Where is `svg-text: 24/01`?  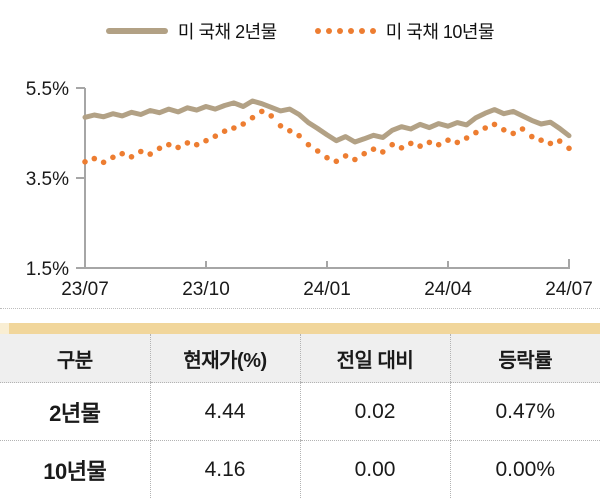 svg-text: 24/01 is located at coordinates (327, 289).